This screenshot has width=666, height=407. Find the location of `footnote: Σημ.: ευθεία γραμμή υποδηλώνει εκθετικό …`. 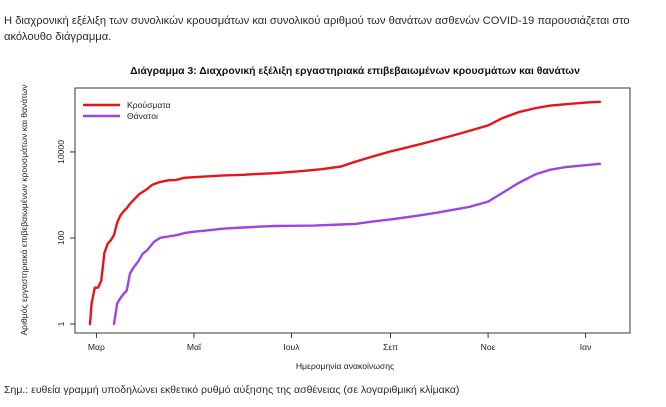

footnote: Σημ.: ευθεία γραμμή υποδηλώνει εκθετικό … is located at coordinates (232, 390).